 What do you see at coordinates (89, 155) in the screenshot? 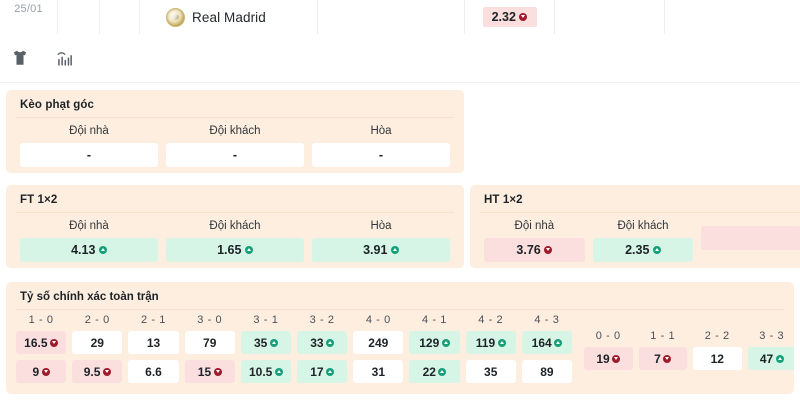
I see `corner-value-home: -` at bounding box center [89, 155].